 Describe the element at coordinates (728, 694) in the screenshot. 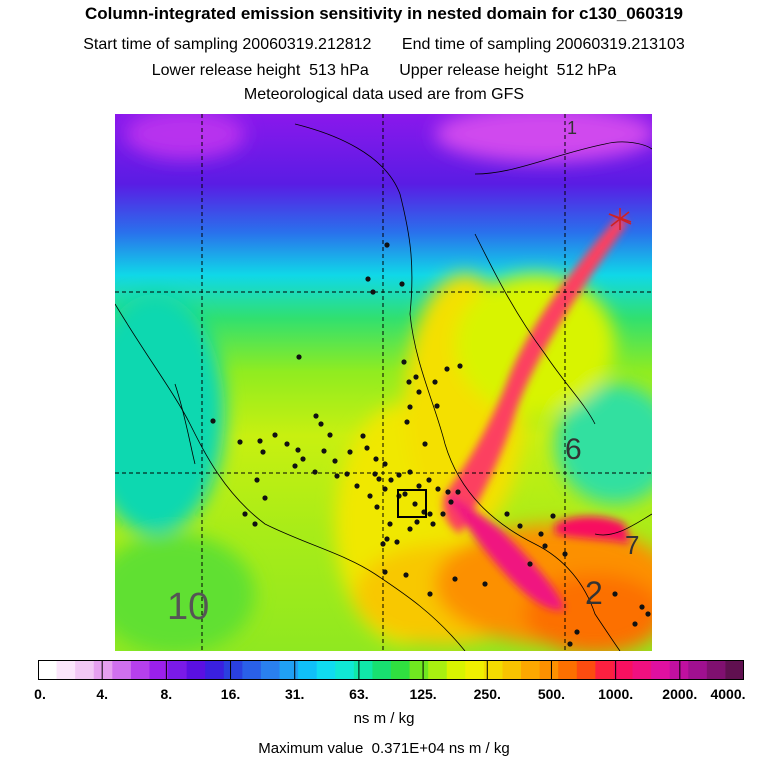

I see `colorbar-tick-label: 4000.` at that location.